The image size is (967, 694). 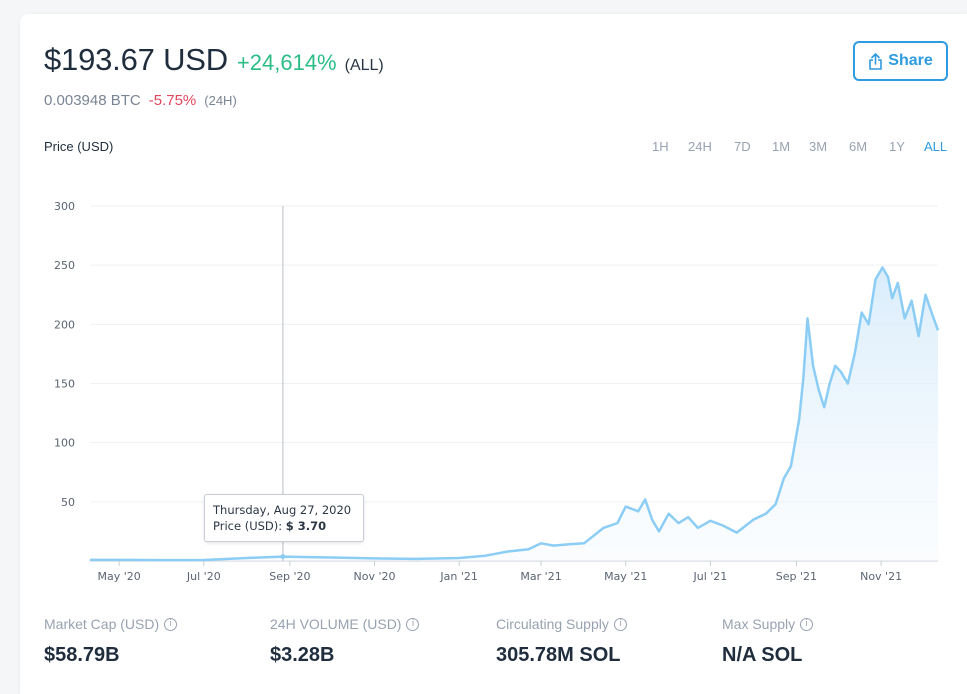 I want to click on x-tick-label: Sep '20, so click(x=289, y=576).